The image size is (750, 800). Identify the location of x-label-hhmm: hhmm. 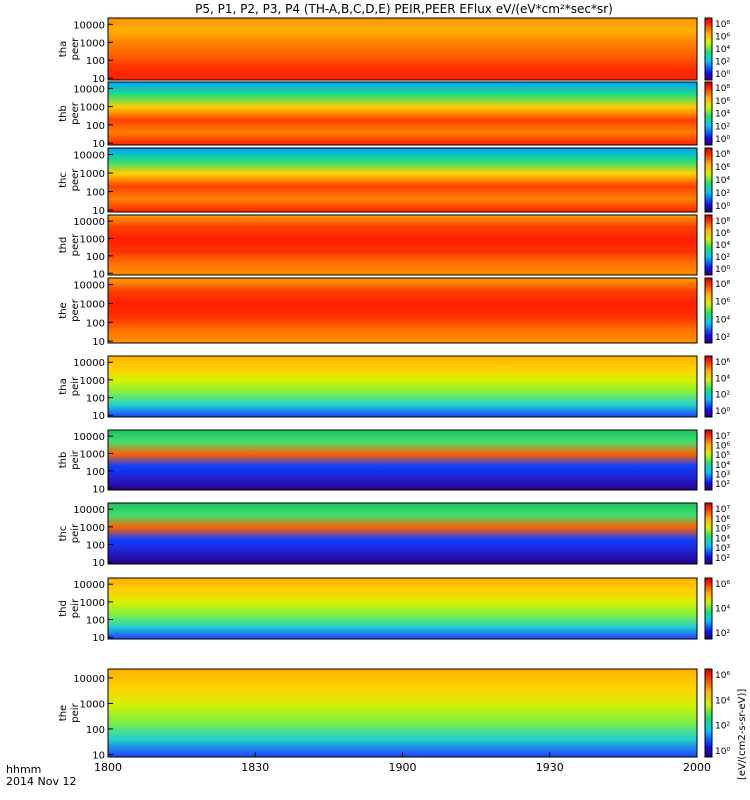
(23, 769).